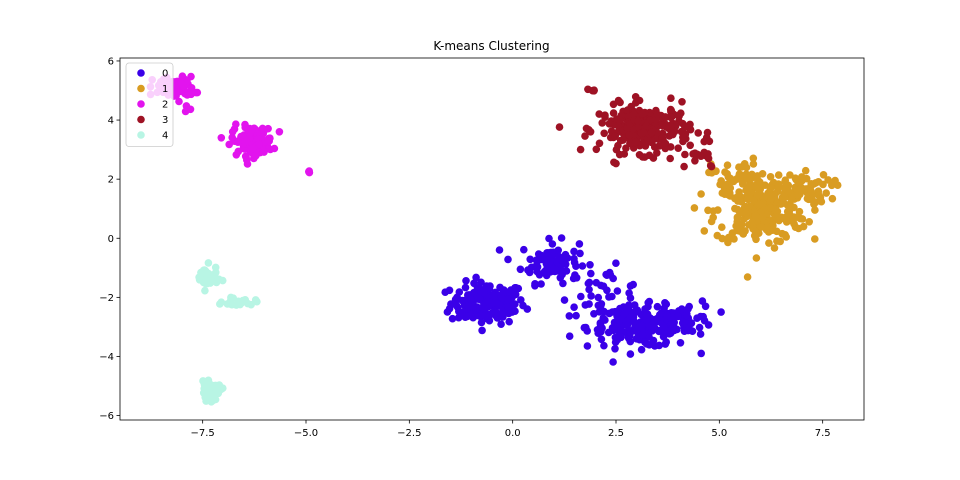 The image size is (960, 480). I want to click on y-tick-label: 0, so click(111, 239).